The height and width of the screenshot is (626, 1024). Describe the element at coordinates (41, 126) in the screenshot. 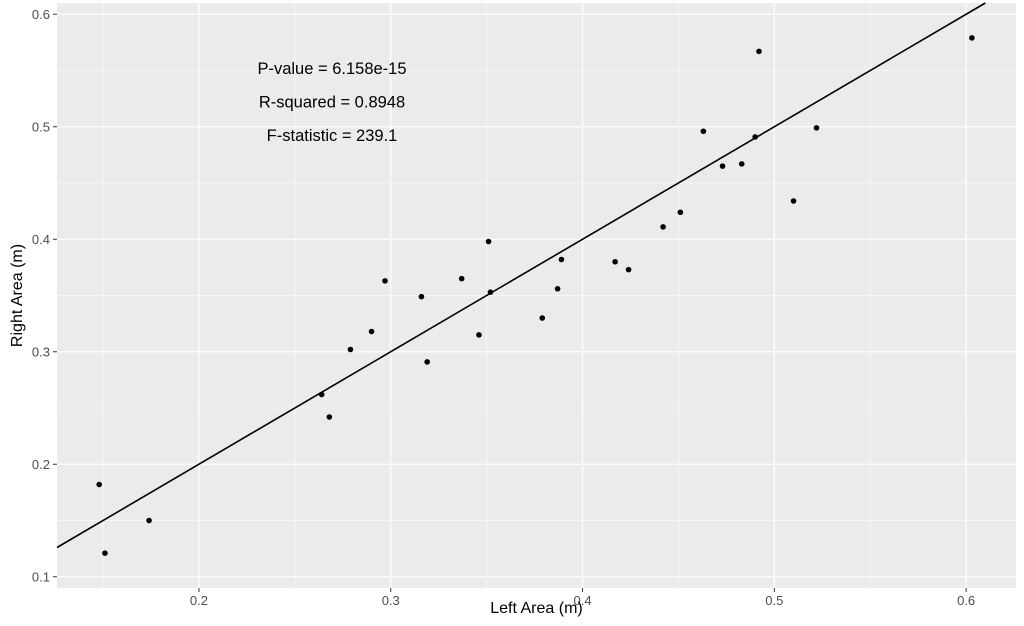

I see `y-tick-label: 0.5` at that location.